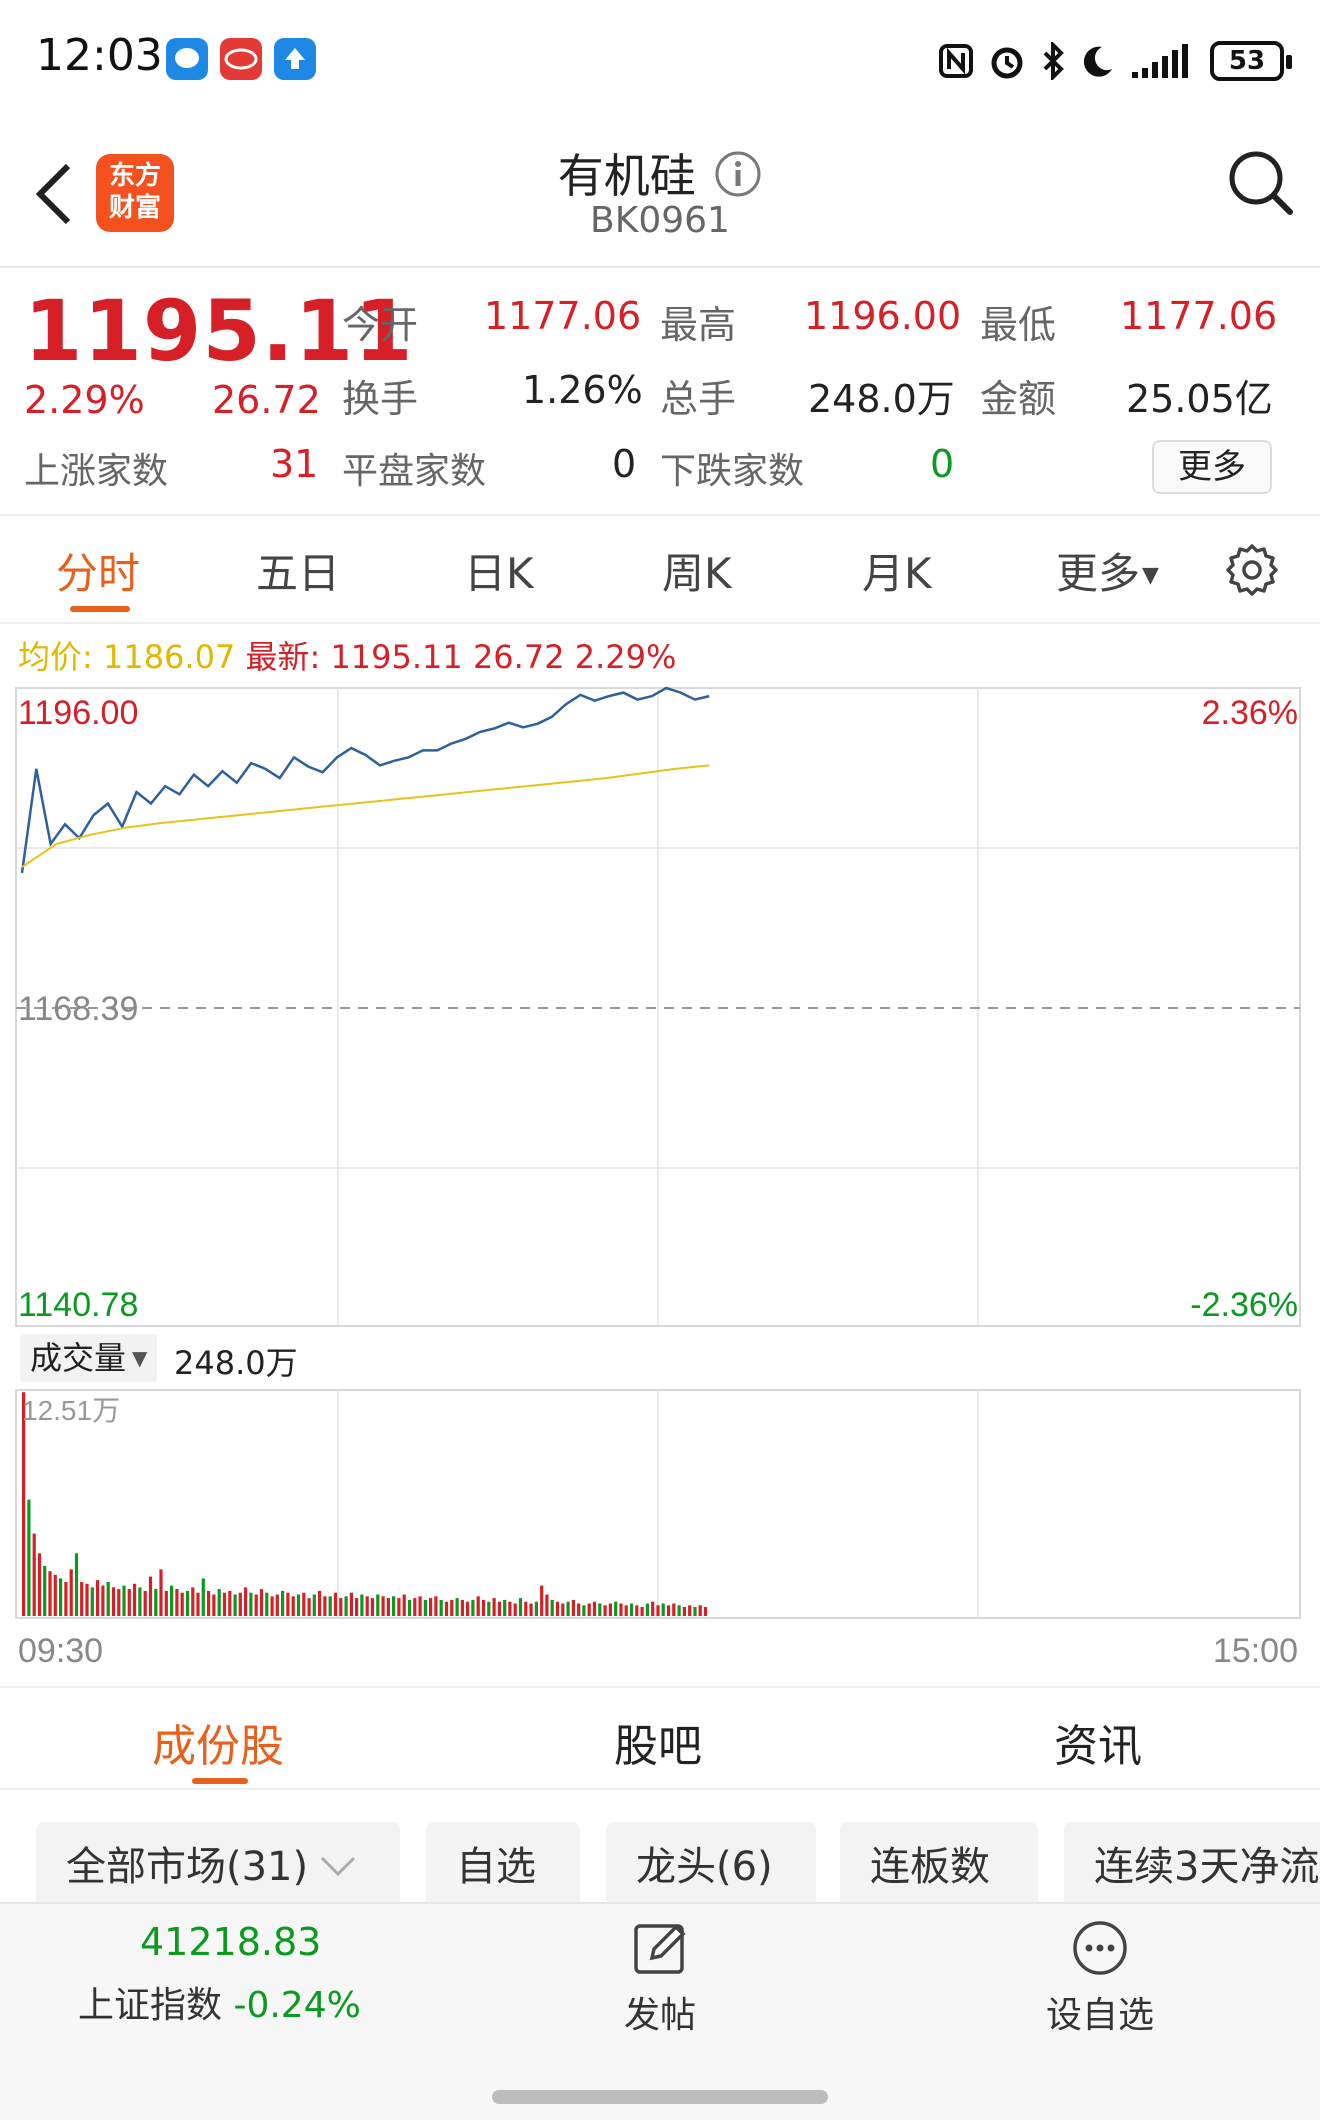  Describe the element at coordinates (218, 1746) in the screenshot. I see `tab-constituents: 成份股` at that location.